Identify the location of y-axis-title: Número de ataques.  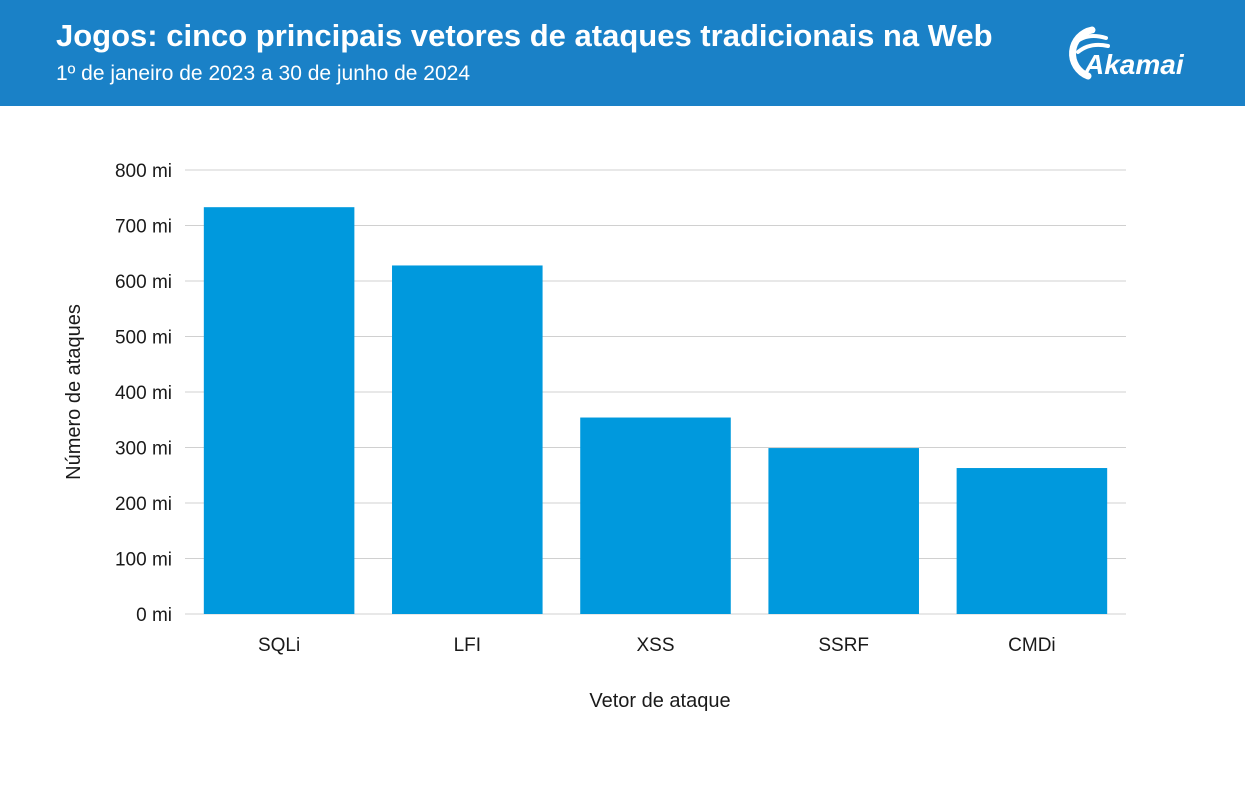
(74, 392).